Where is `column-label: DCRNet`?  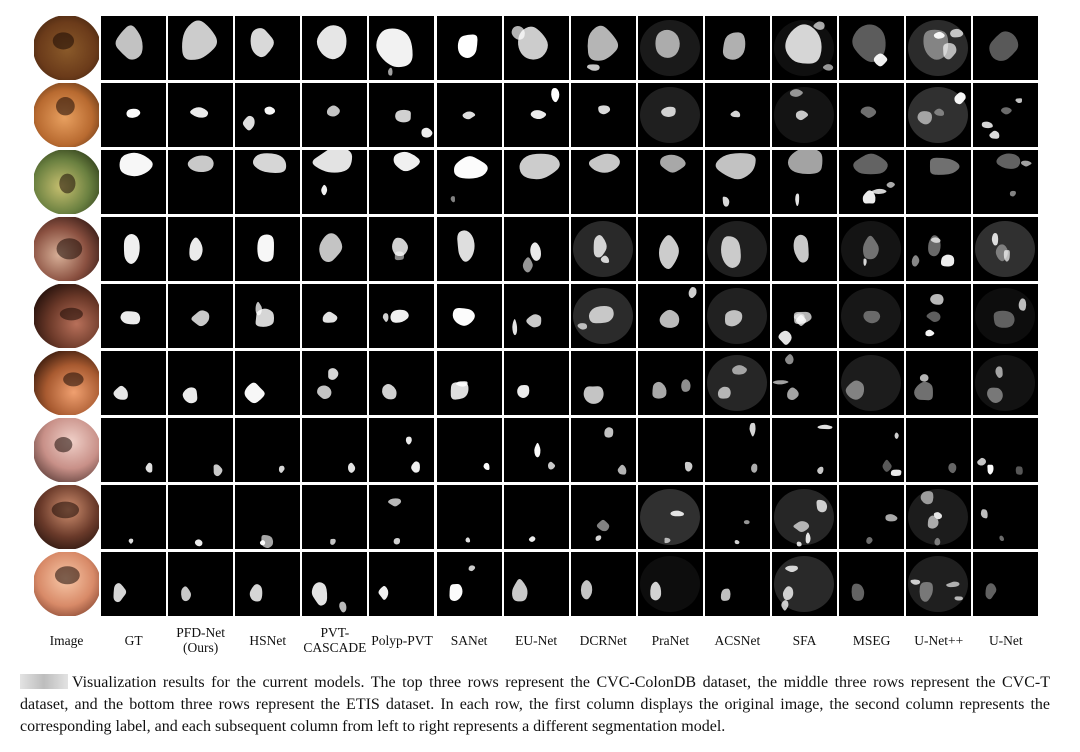
column-label: DCRNet is located at coordinates (603, 640).